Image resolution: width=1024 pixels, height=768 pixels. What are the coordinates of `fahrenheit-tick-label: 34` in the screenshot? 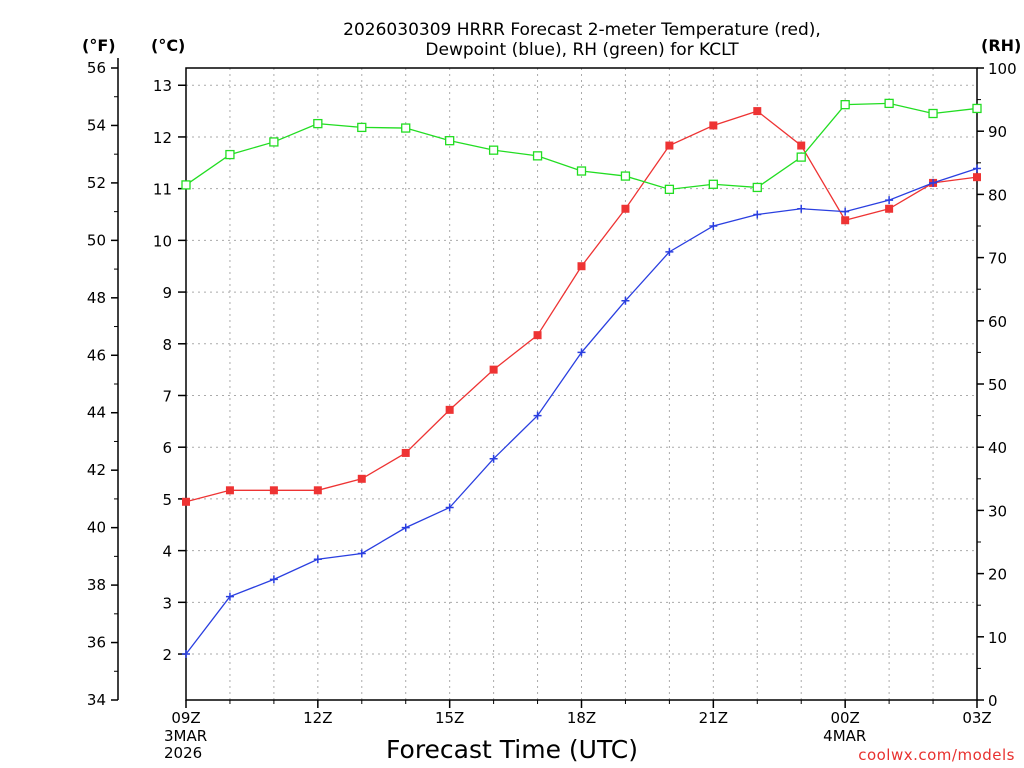 It's located at (96, 700).